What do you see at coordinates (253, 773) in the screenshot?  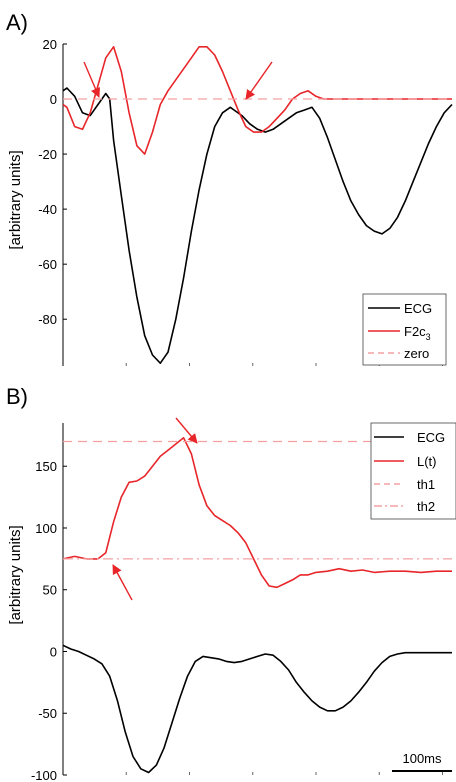 I see `panel-b-x-ticks` at bounding box center [253, 773].